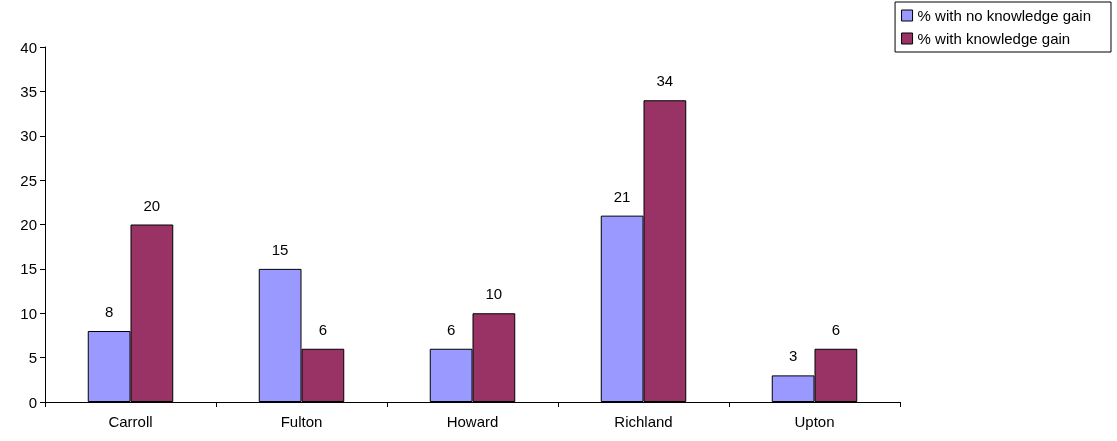 The height and width of the screenshot is (441, 1117). What do you see at coordinates (665, 81) in the screenshot?
I see `data-label: 34` at bounding box center [665, 81].